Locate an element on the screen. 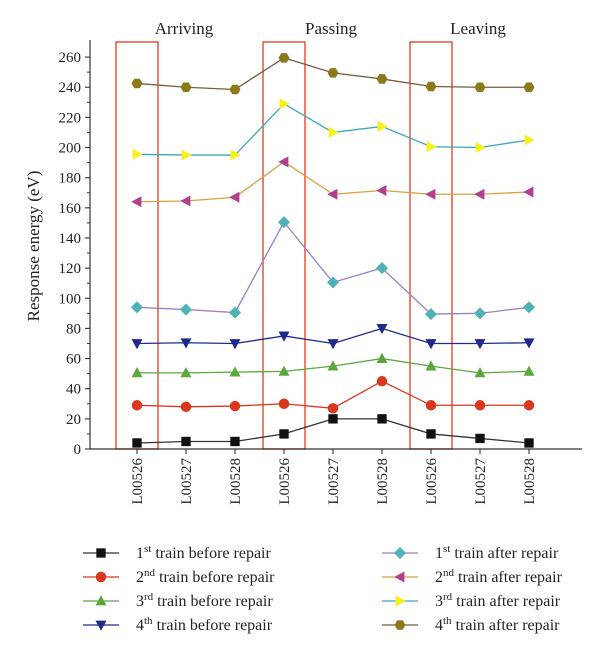 Image resolution: width=600 pixels, height=659 pixels. legend-ord: 4 is located at coordinates (140, 625).